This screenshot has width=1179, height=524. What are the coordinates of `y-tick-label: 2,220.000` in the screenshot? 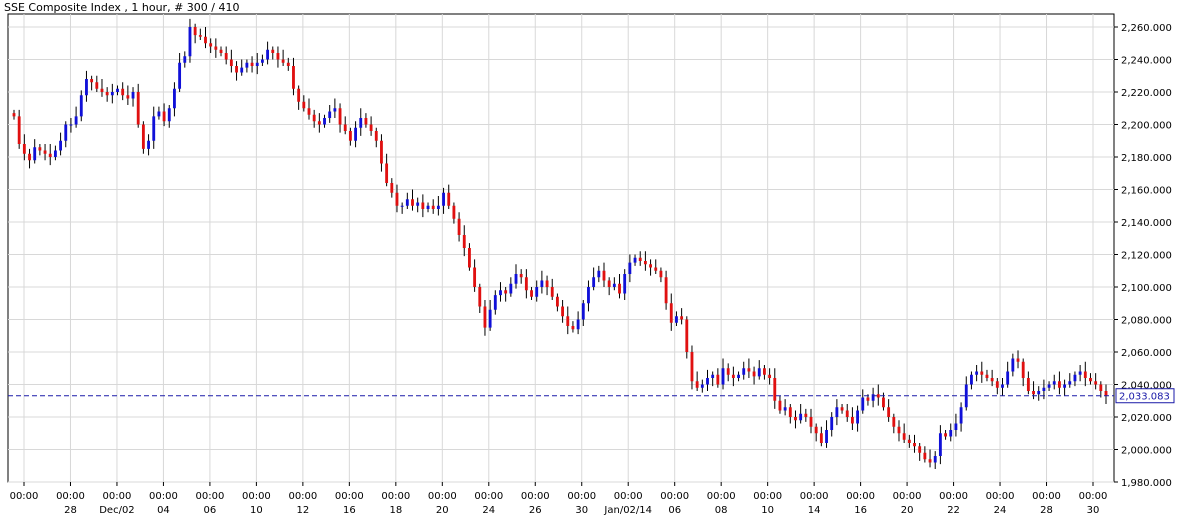 It's located at (1146, 93).